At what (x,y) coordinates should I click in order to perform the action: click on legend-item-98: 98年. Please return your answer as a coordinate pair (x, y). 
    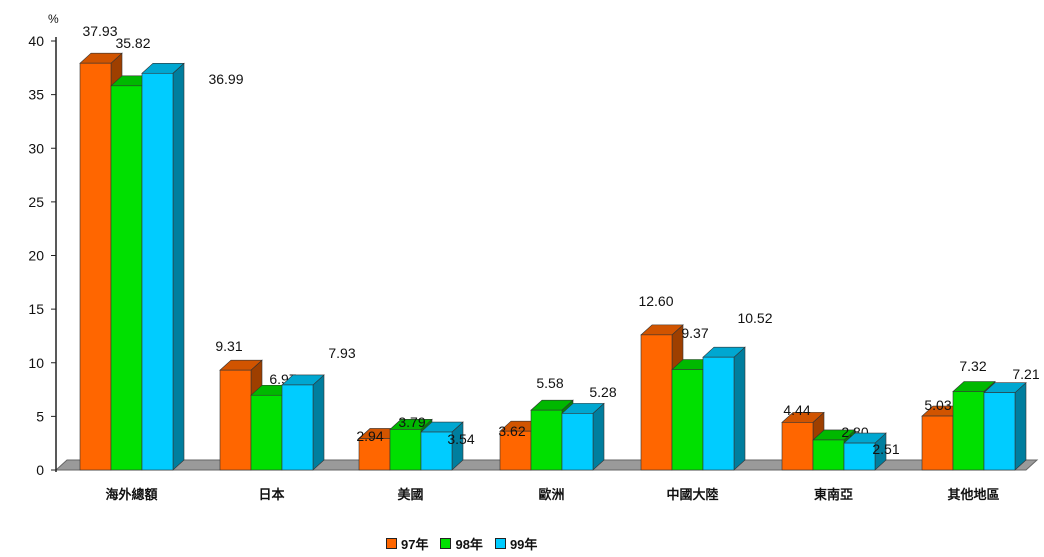
    Looking at the image, I should click on (461, 543).